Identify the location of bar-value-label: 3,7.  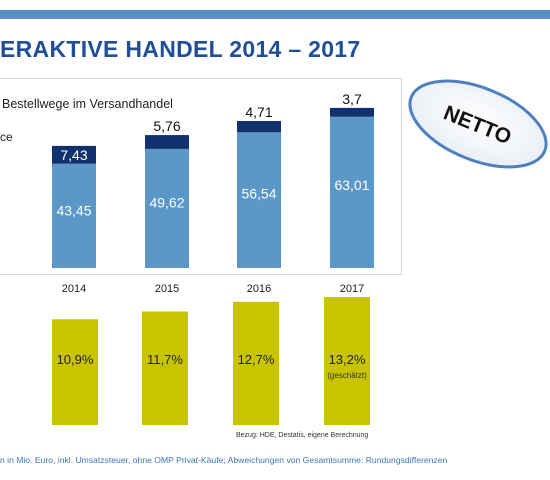
(352, 99).